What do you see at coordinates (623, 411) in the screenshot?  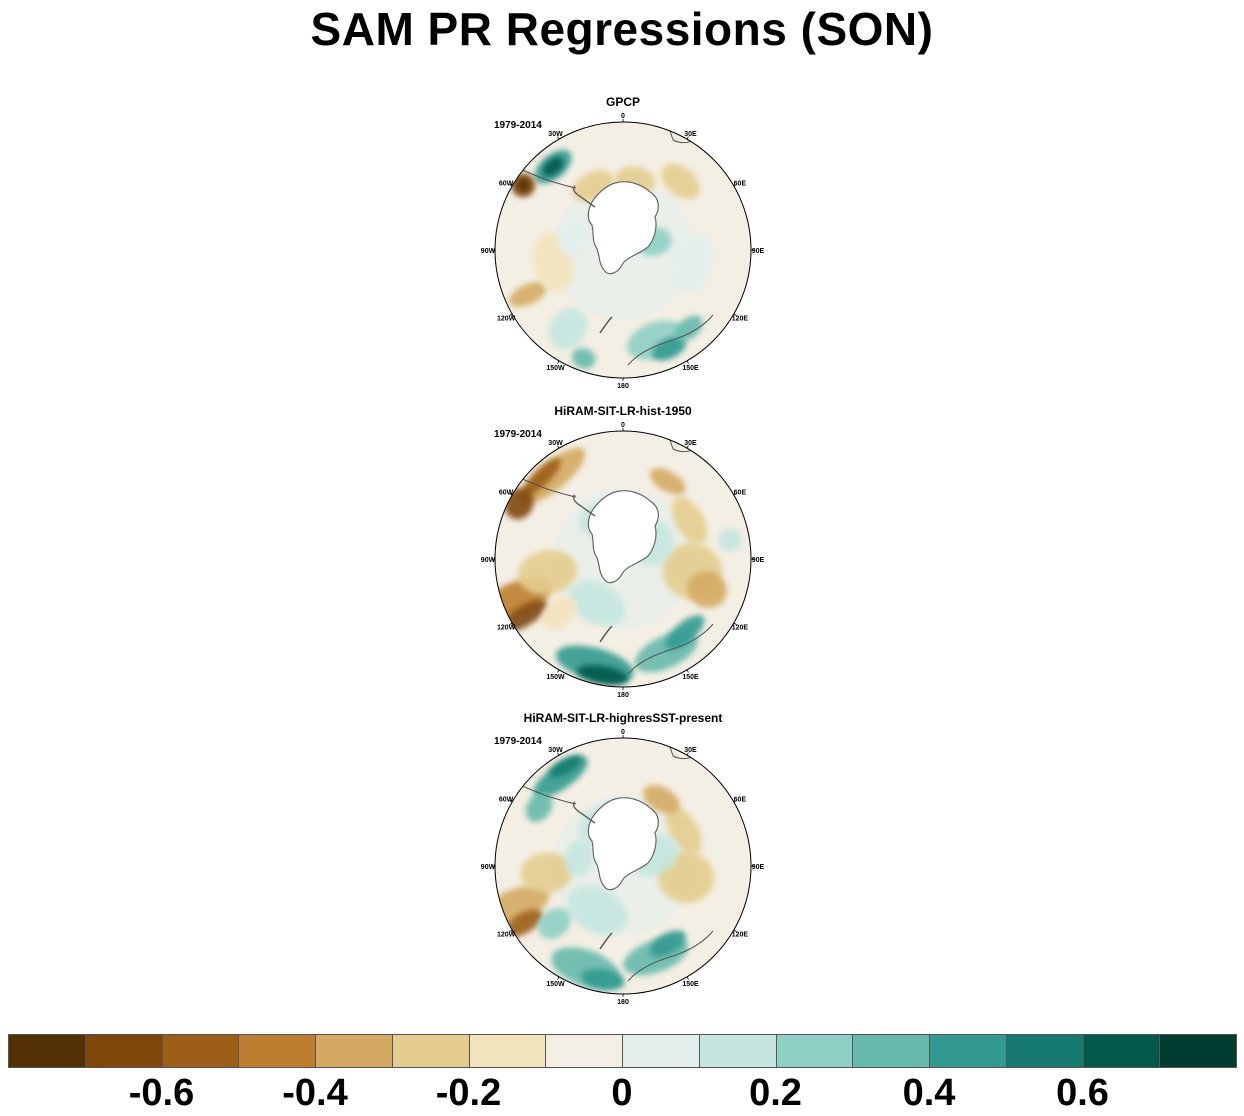 I see `panel-title: HiRAM-SIT-LR-hist-1950` at bounding box center [623, 411].